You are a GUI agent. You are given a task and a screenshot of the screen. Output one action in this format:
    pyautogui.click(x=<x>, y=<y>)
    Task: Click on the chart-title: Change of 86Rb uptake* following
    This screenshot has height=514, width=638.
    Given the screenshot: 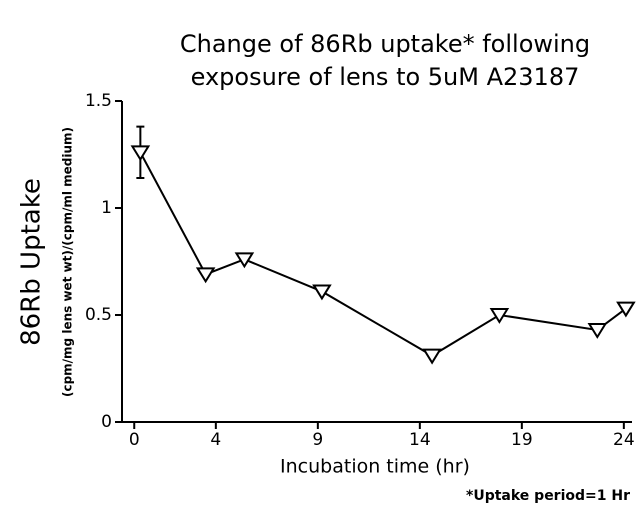 What is the action you would take?
    pyautogui.click(x=385, y=44)
    